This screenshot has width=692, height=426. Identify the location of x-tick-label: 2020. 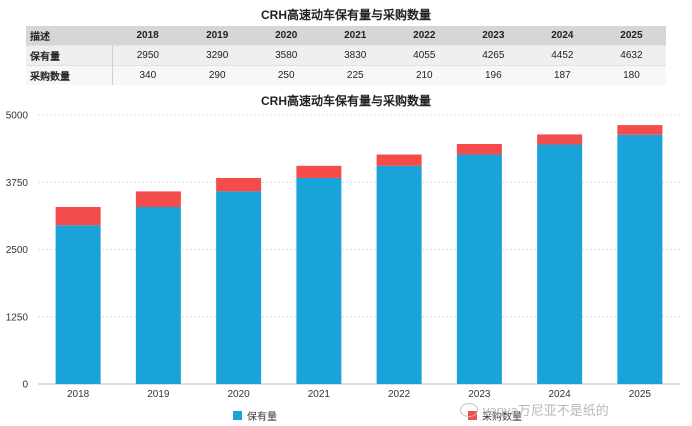
(239, 394).